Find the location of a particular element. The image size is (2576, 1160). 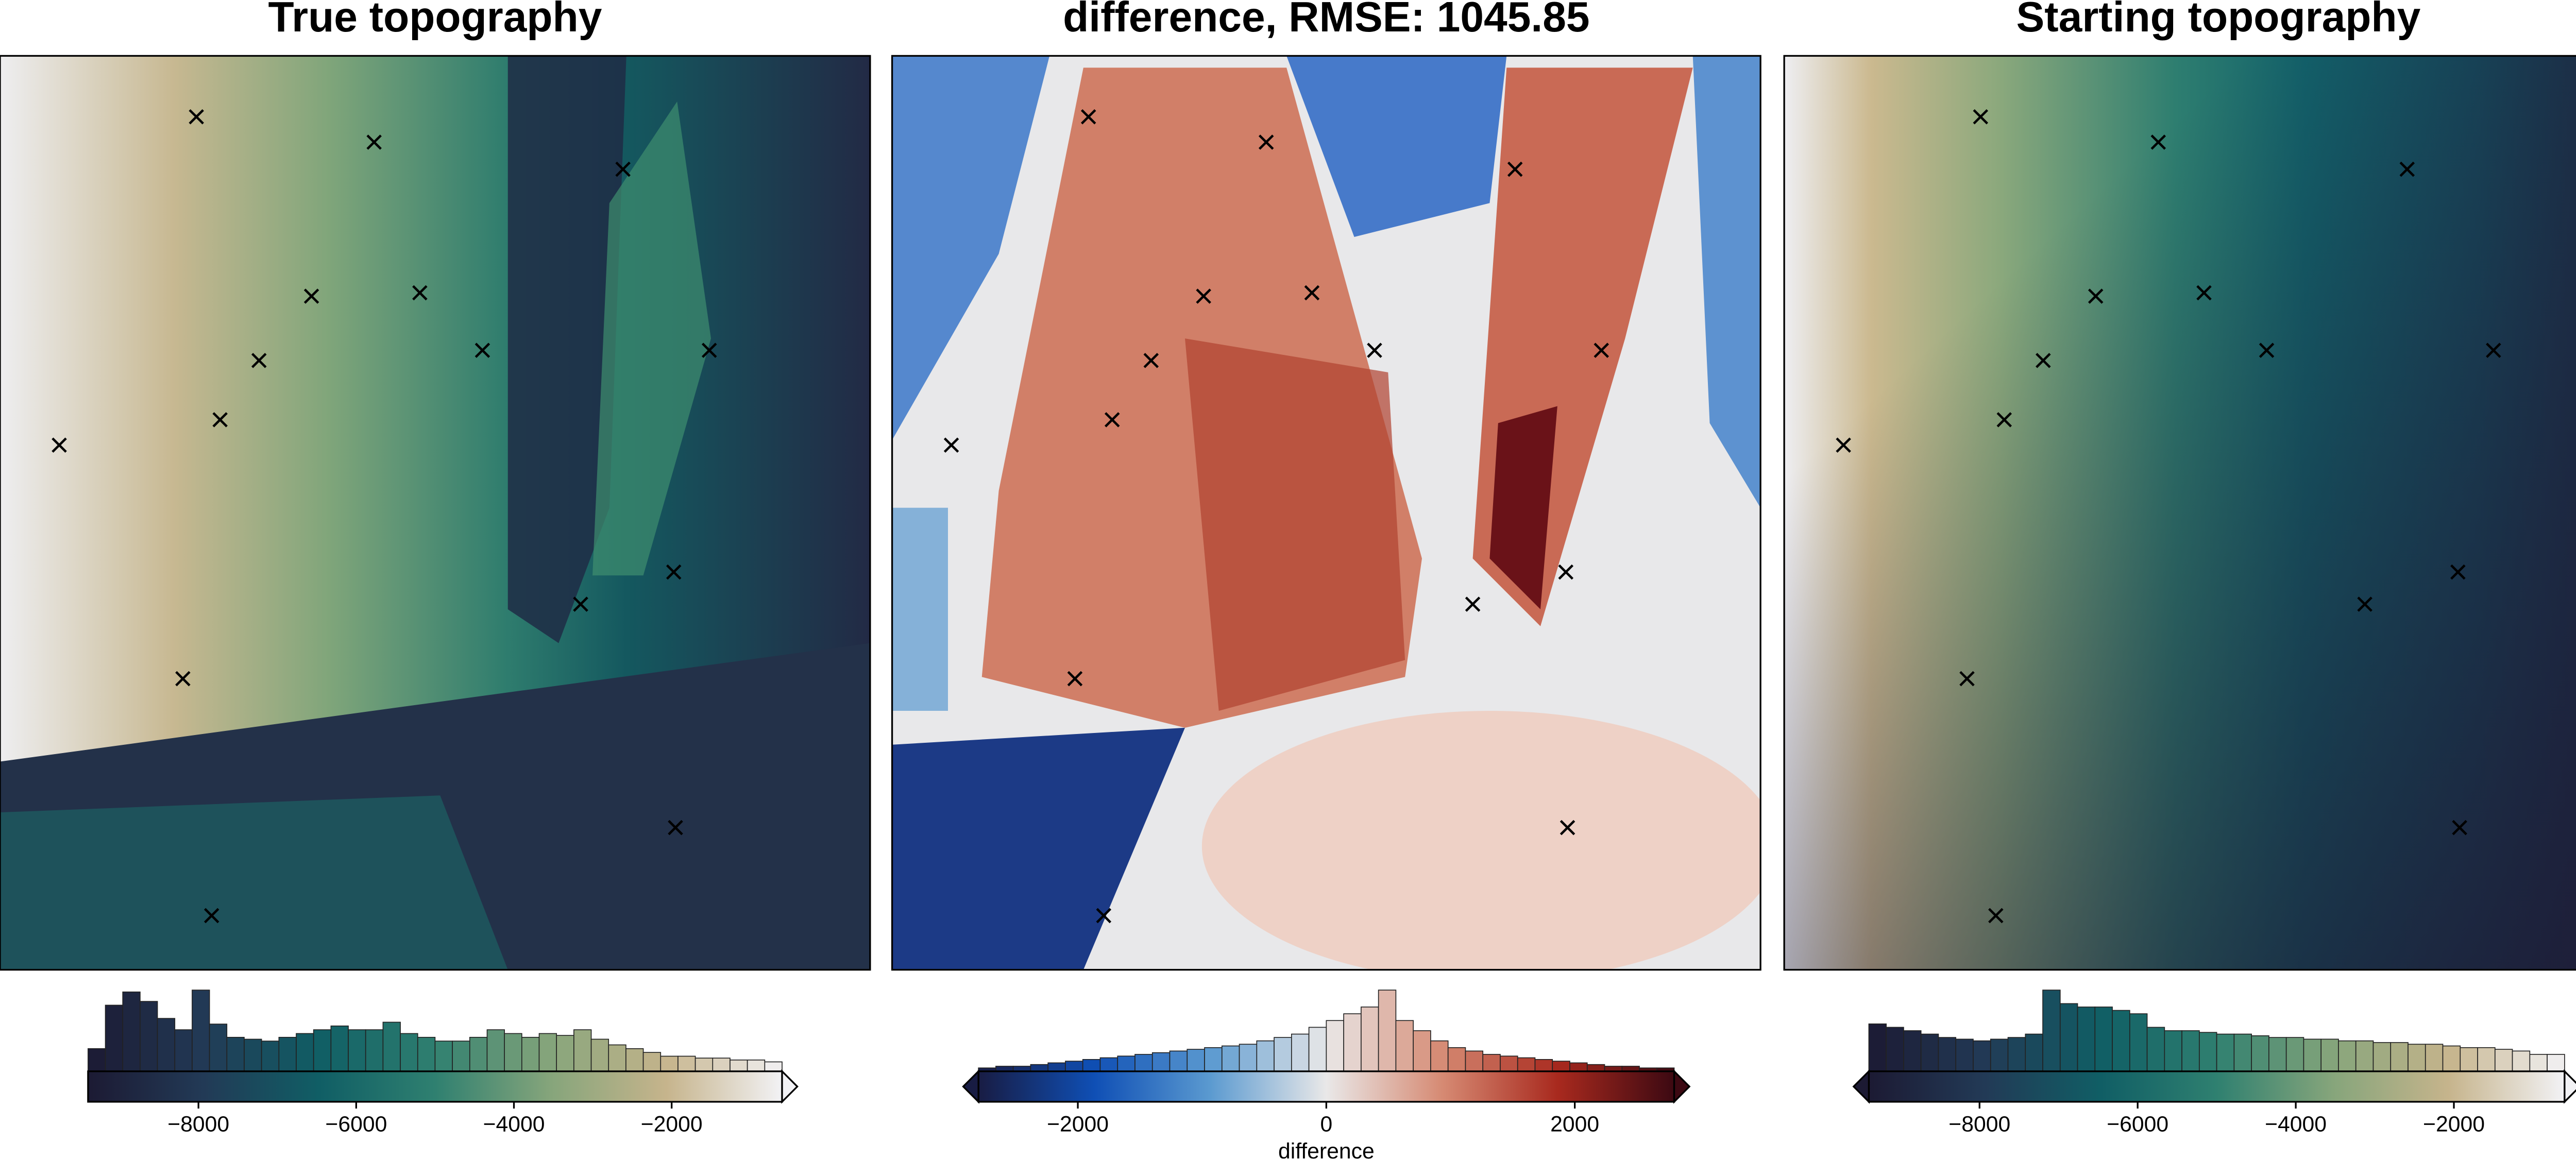

panel-title: True topography is located at coordinates (435, 20).